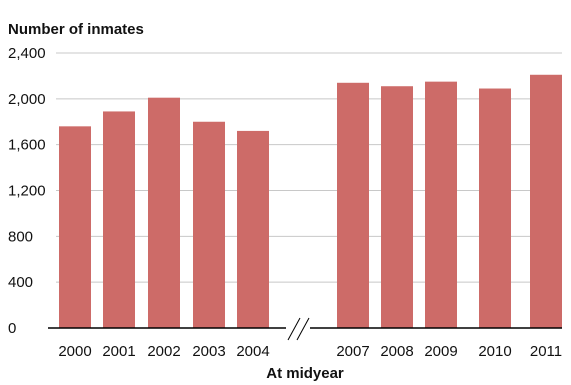 This screenshot has width=571, height=385. What do you see at coordinates (495, 208) in the screenshot?
I see `bar-2010` at bounding box center [495, 208].